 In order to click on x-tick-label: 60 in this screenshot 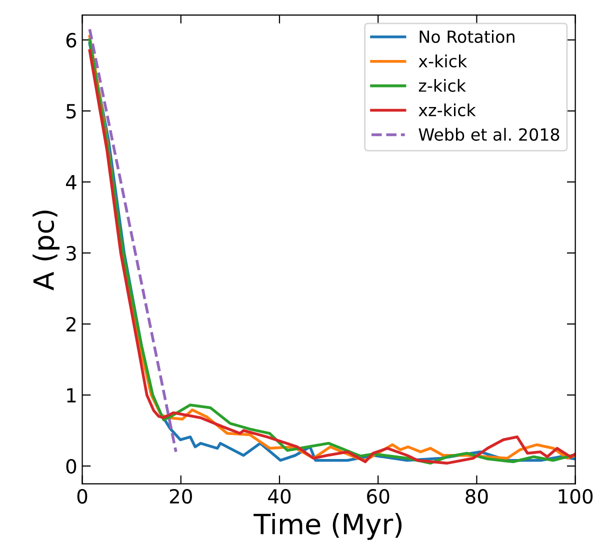, I will do `click(378, 496)`.